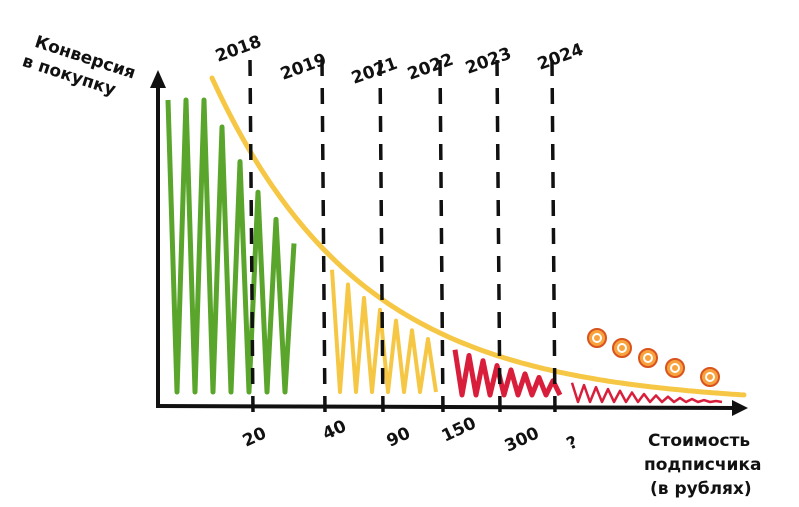 Image resolution: width=799 pixels, height=507 pixels. What do you see at coordinates (522, 439) in the screenshot?
I see `price-label: 300` at bounding box center [522, 439].